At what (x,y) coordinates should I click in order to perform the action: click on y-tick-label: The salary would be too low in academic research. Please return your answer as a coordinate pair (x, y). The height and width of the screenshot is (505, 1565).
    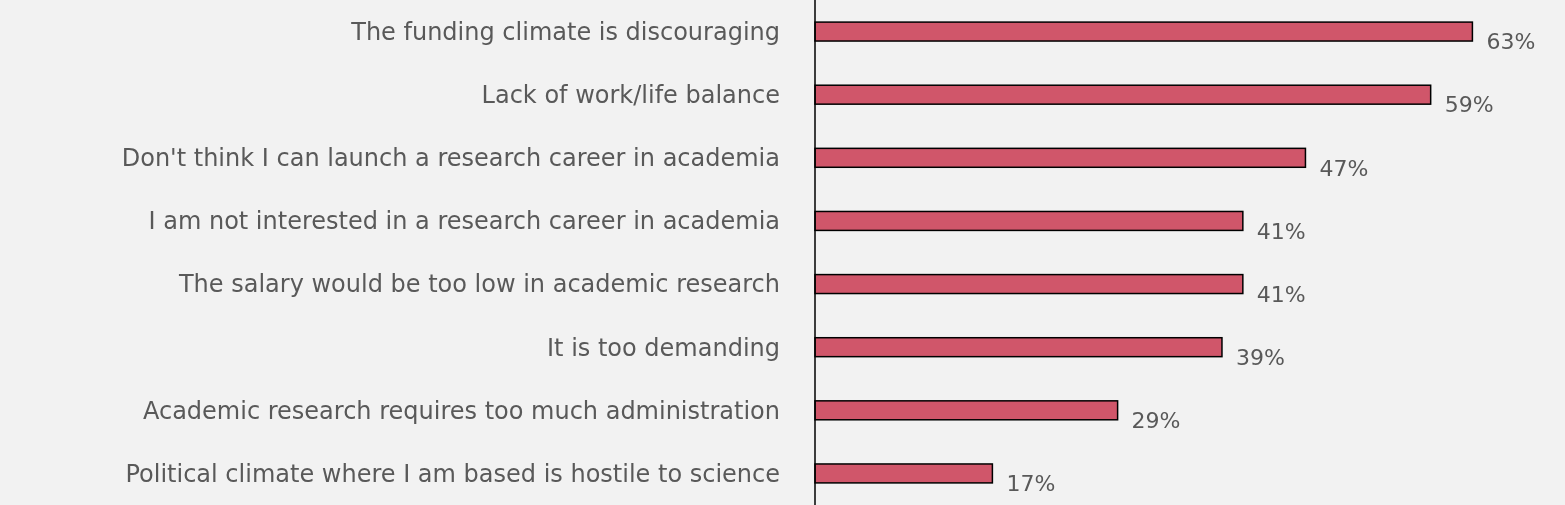
    Looking at the image, I should click on (478, 284).